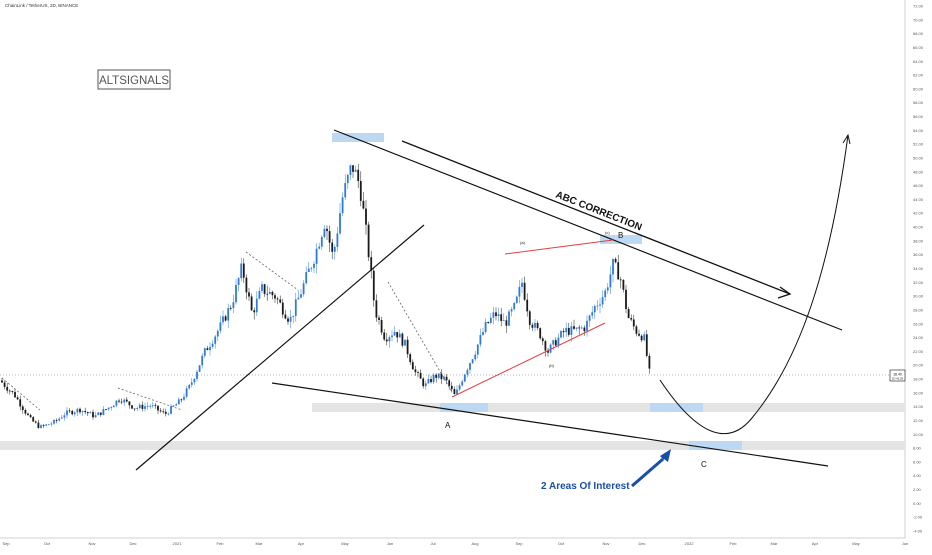 The image size is (932, 555). I want to click on y-tick-label: 50.00, so click(918, 157).